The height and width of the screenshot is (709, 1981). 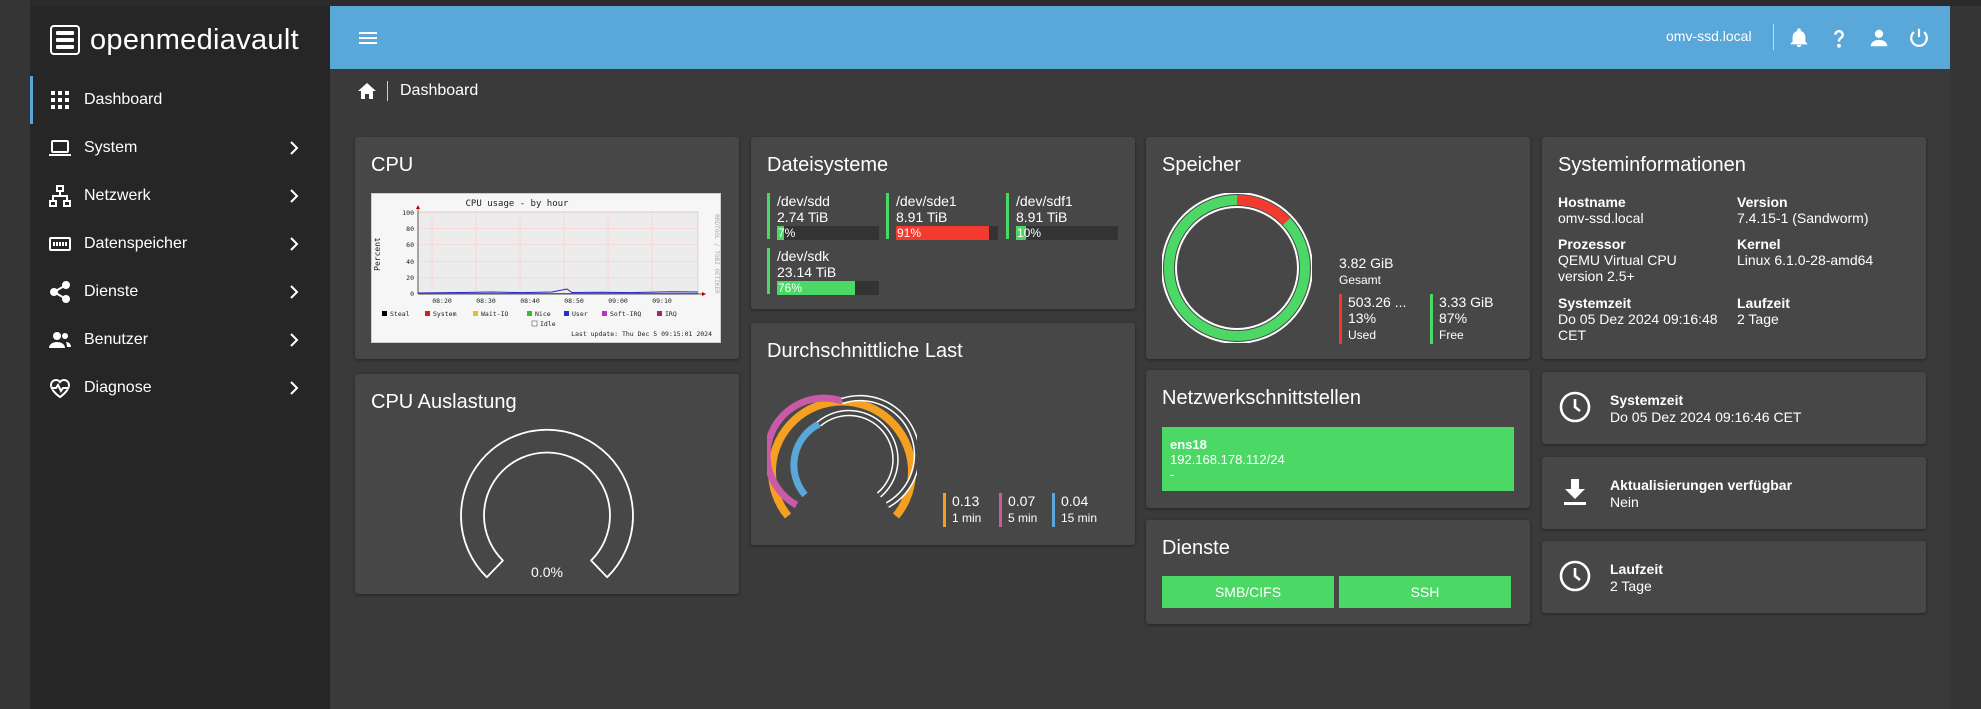 I want to click on filesystem-sde1: /dev/sde1 8.91 TiB 91%, so click(x=942, y=216).